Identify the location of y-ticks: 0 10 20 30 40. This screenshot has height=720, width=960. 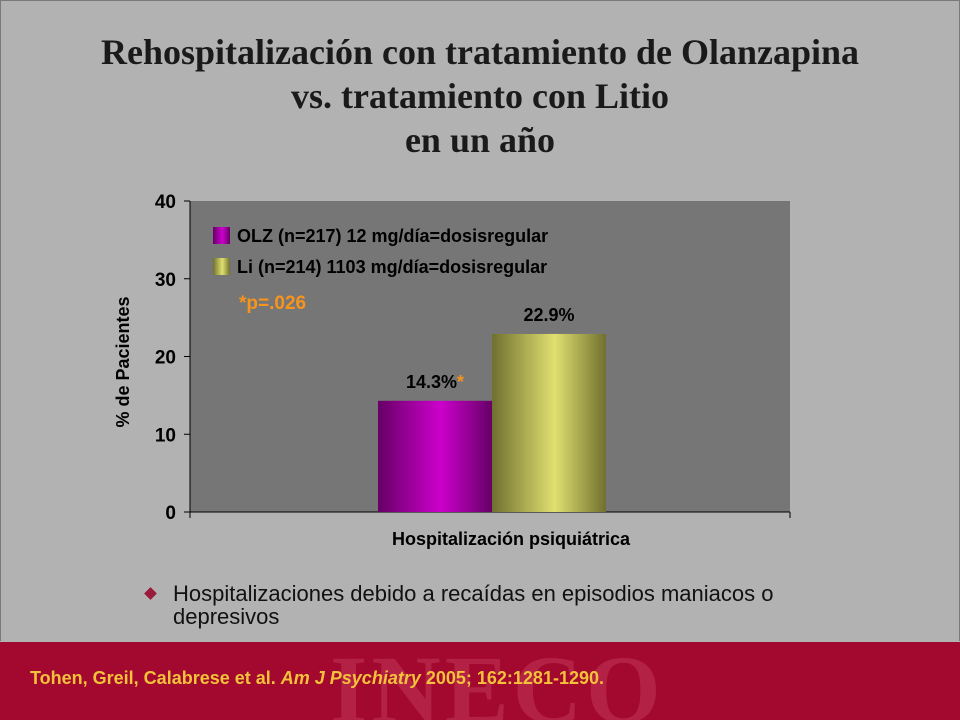
(172, 358).